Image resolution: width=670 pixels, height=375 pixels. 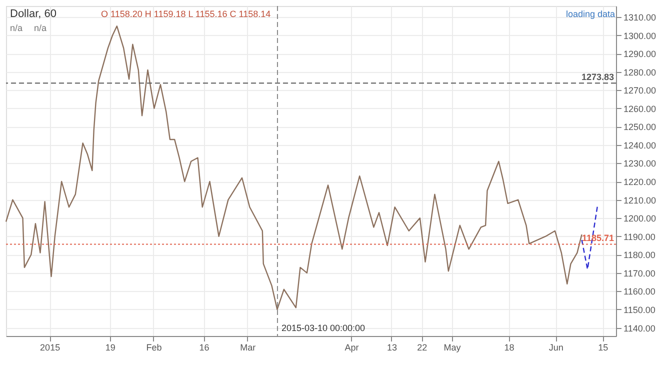 What do you see at coordinates (640, 163) in the screenshot?
I see `y-tick-label: 1230.00` at bounding box center [640, 163].